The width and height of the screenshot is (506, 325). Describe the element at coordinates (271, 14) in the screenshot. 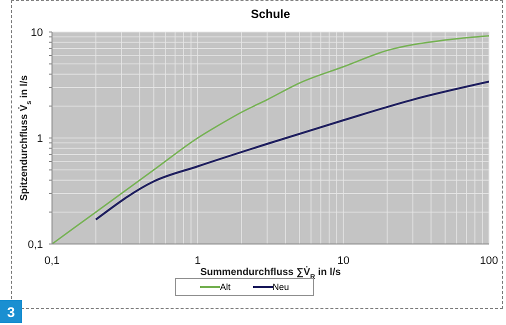

I see `chart-title: Schule` at that location.